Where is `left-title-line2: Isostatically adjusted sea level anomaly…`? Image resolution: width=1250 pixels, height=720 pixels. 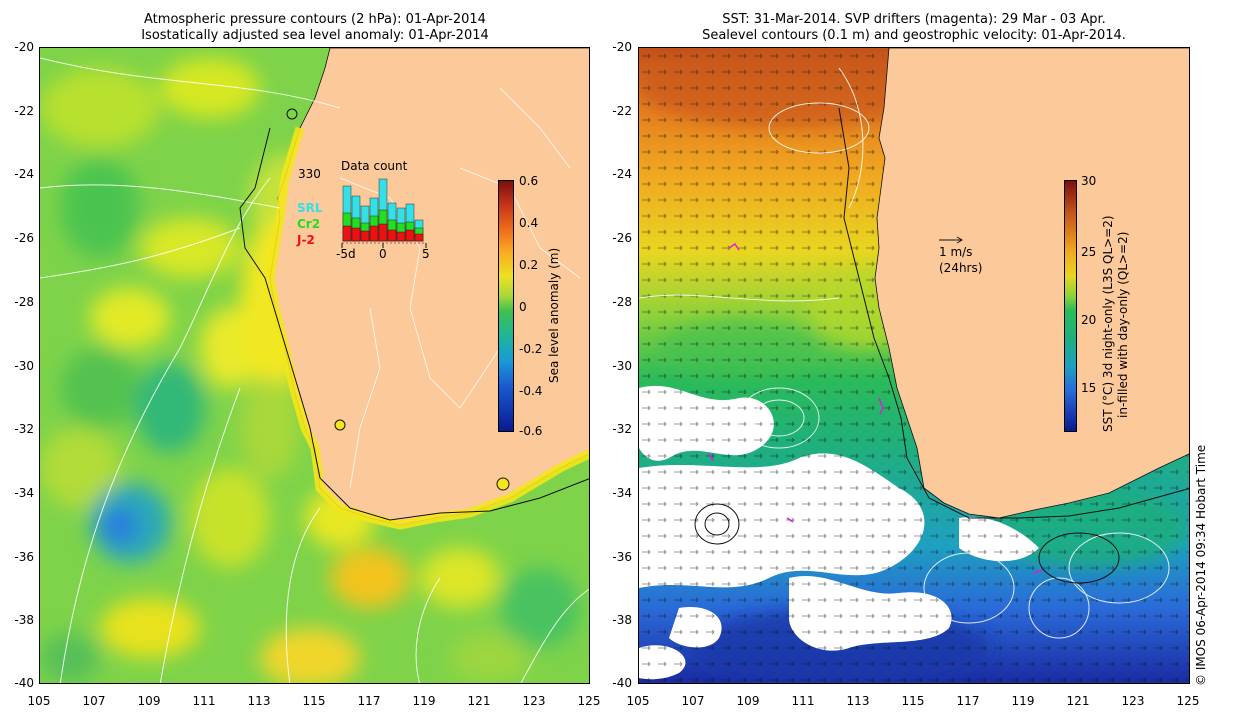 left-title-line2: Isostatically adjusted sea level anomaly… is located at coordinates (315, 35).